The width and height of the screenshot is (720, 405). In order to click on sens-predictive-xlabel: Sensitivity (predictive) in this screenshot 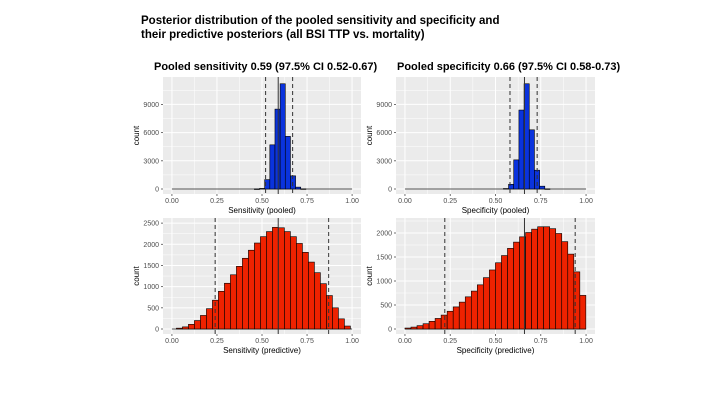, I will do `click(262, 350)`.